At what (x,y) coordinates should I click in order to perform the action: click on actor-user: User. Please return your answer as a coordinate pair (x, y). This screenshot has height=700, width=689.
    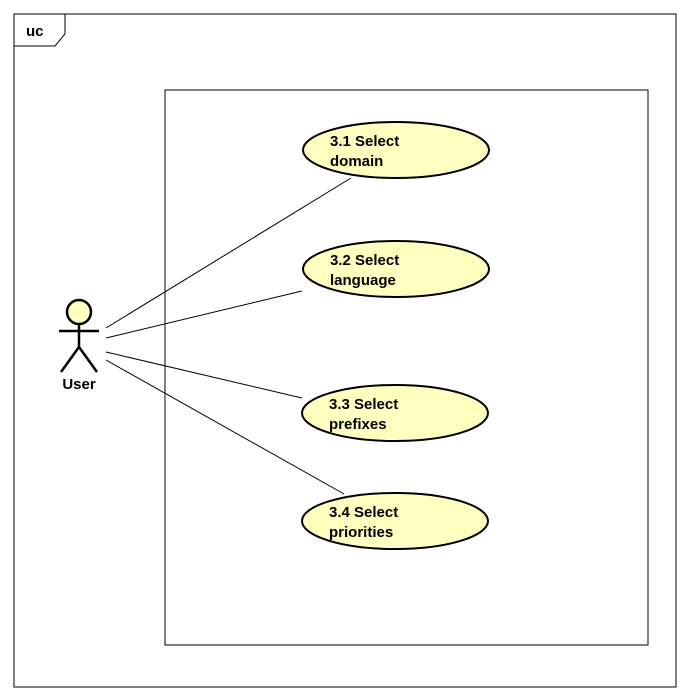
    Looking at the image, I should click on (79, 345).